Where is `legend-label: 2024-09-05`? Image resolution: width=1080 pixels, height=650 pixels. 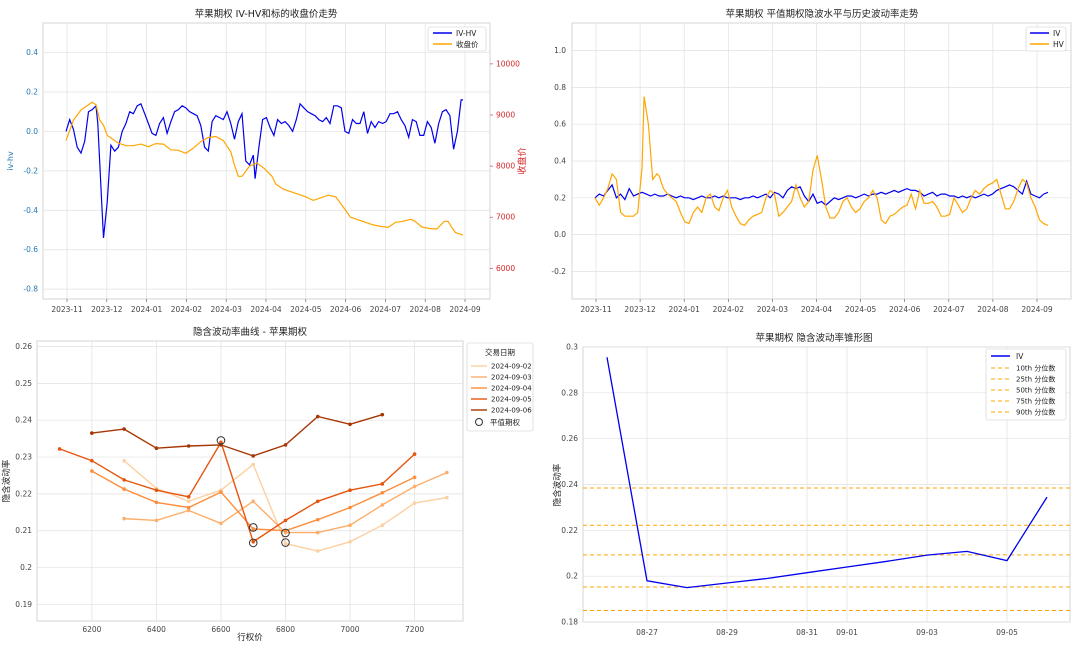 legend-label: 2024-09-05 is located at coordinates (511, 400).